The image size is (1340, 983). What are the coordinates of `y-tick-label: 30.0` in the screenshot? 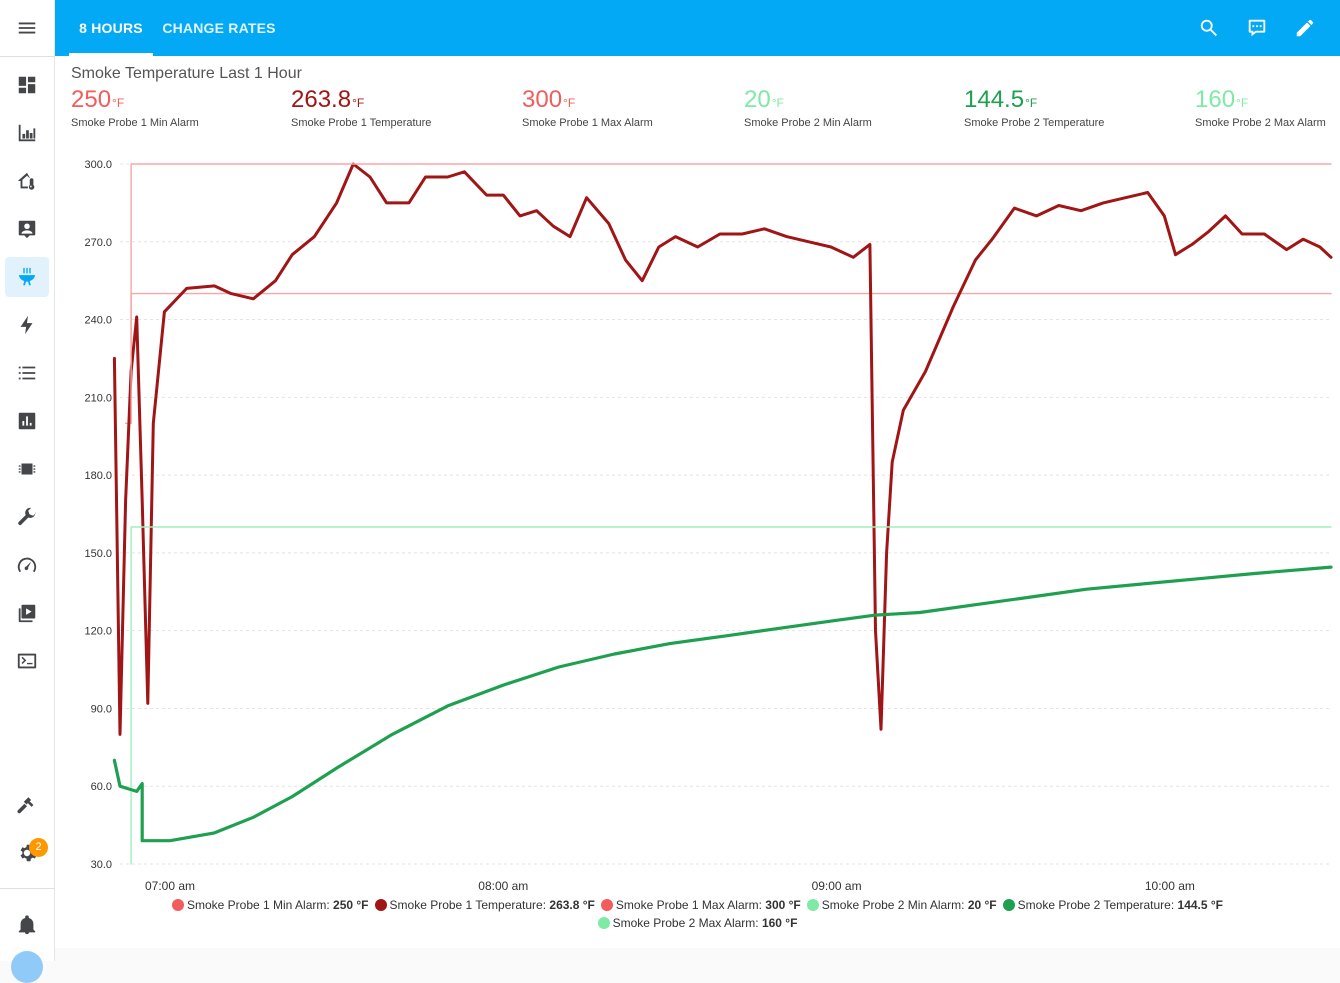 It's located at (101, 865).